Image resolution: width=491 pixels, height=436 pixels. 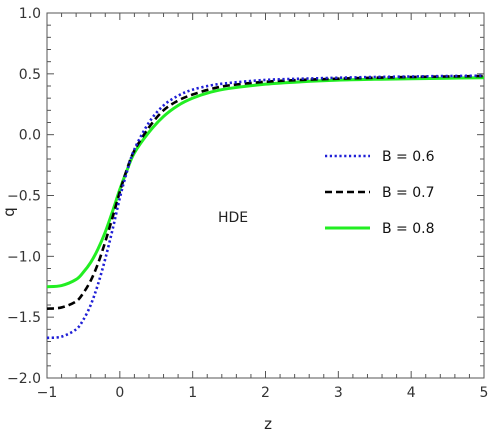 I want to click on legend-entry-2: B = 0.7, so click(x=408, y=193).